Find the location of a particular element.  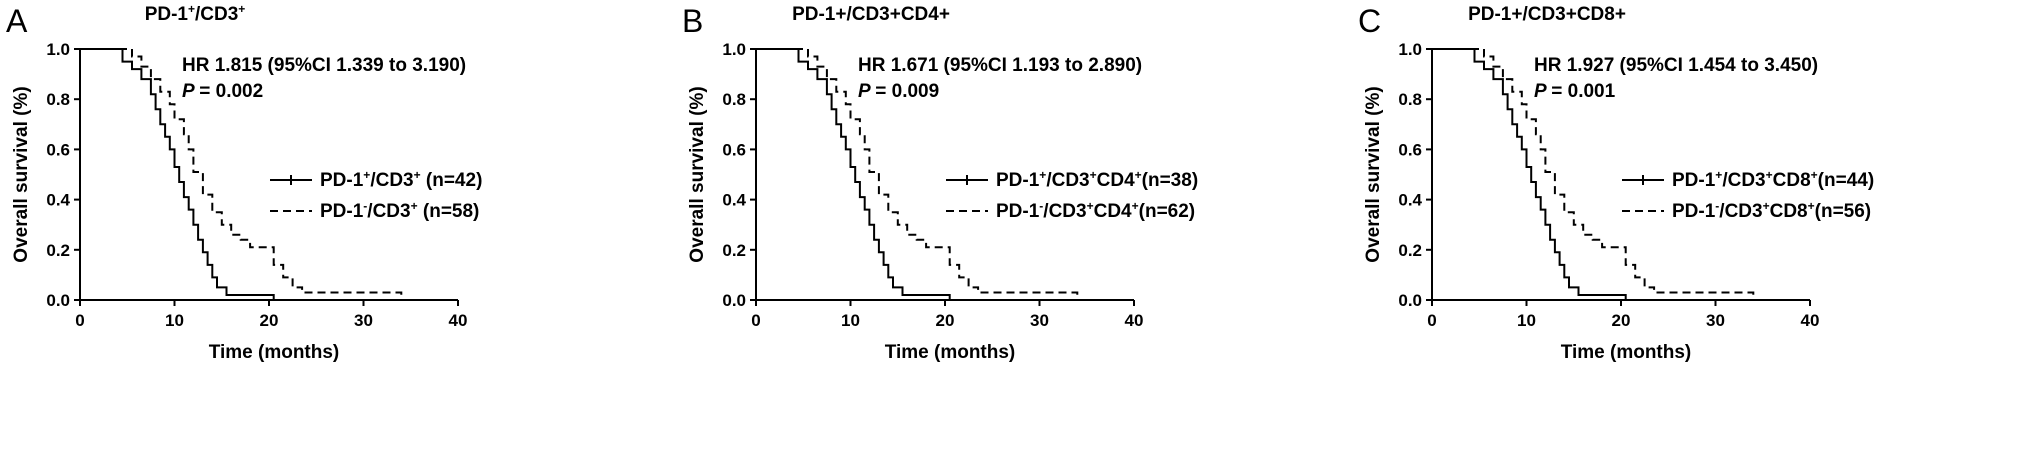

chart-title-part: PD-1+/CD3+CD8+ is located at coordinates (1547, 14).